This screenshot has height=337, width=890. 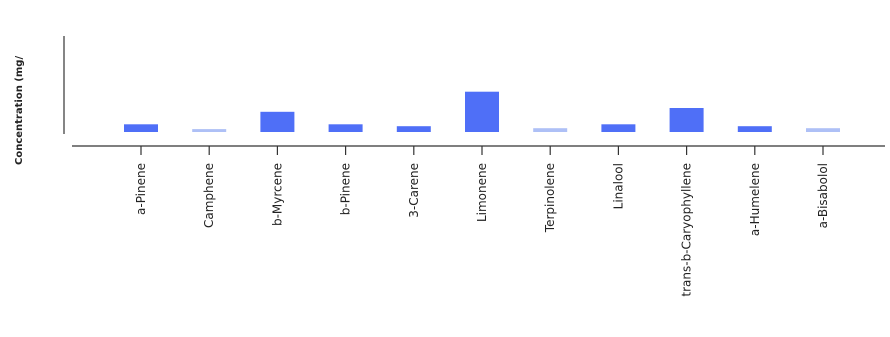 What do you see at coordinates (754, 129) in the screenshot?
I see `bar-a-humelene` at bounding box center [754, 129].